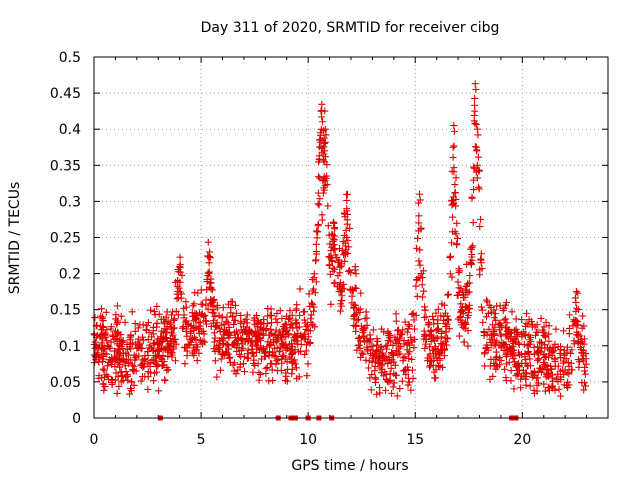  What do you see at coordinates (65, 383) in the screenshot?
I see `y-tick-label: 0.05` at bounding box center [65, 383].